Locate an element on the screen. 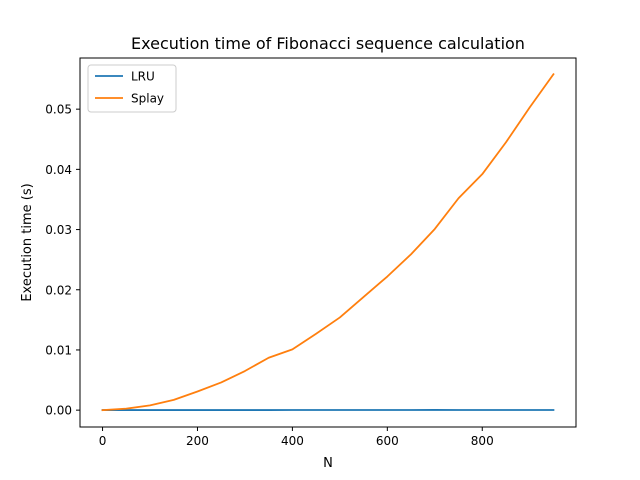  legend-label: LRU is located at coordinates (143, 77).